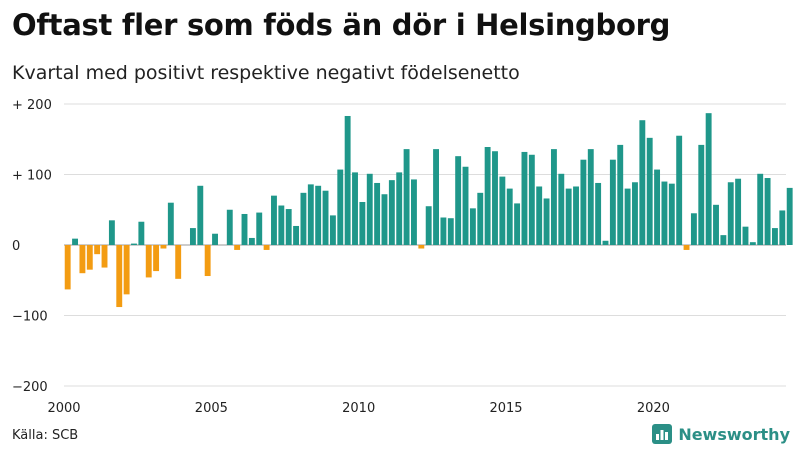 This screenshot has height=450, width=800. What do you see at coordinates (358, 408) in the screenshot?
I see `x-tick-label: 2010` at bounding box center [358, 408].